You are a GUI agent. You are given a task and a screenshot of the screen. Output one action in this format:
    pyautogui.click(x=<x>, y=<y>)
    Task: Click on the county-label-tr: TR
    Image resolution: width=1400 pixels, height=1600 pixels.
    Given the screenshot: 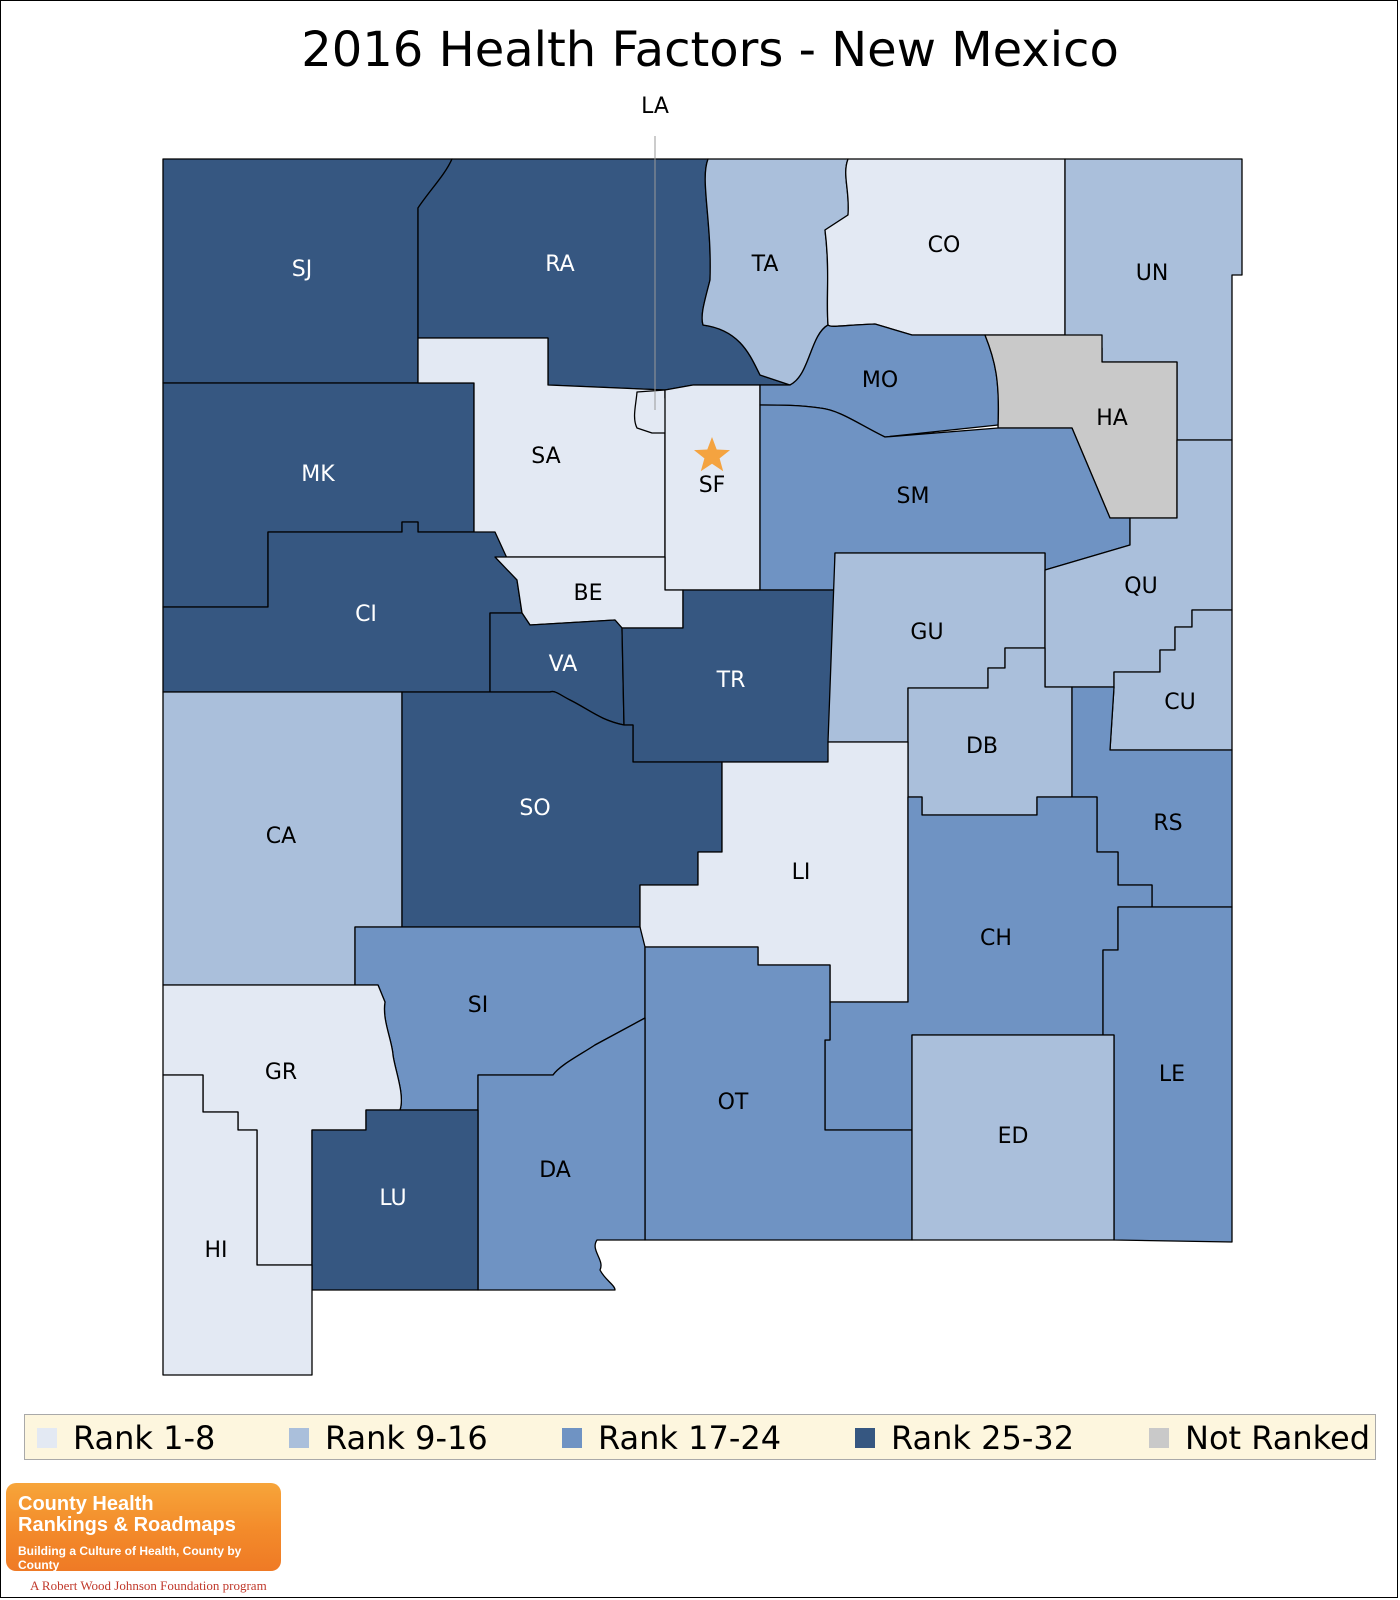 What is the action you would take?
    pyautogui.click(x=731, y=680)
    